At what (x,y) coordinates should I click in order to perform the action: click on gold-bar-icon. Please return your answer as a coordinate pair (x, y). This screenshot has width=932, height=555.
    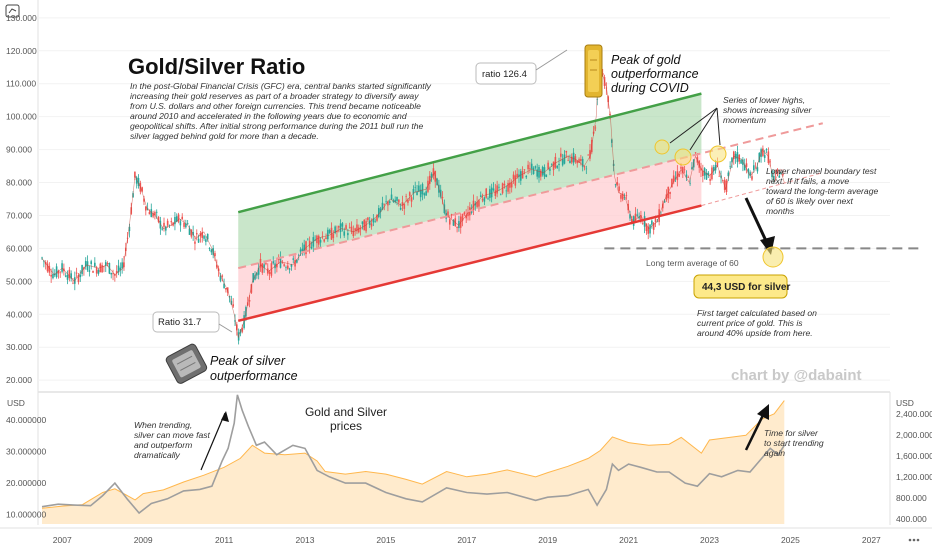
    Looking at the image, I should click on (593, 71).